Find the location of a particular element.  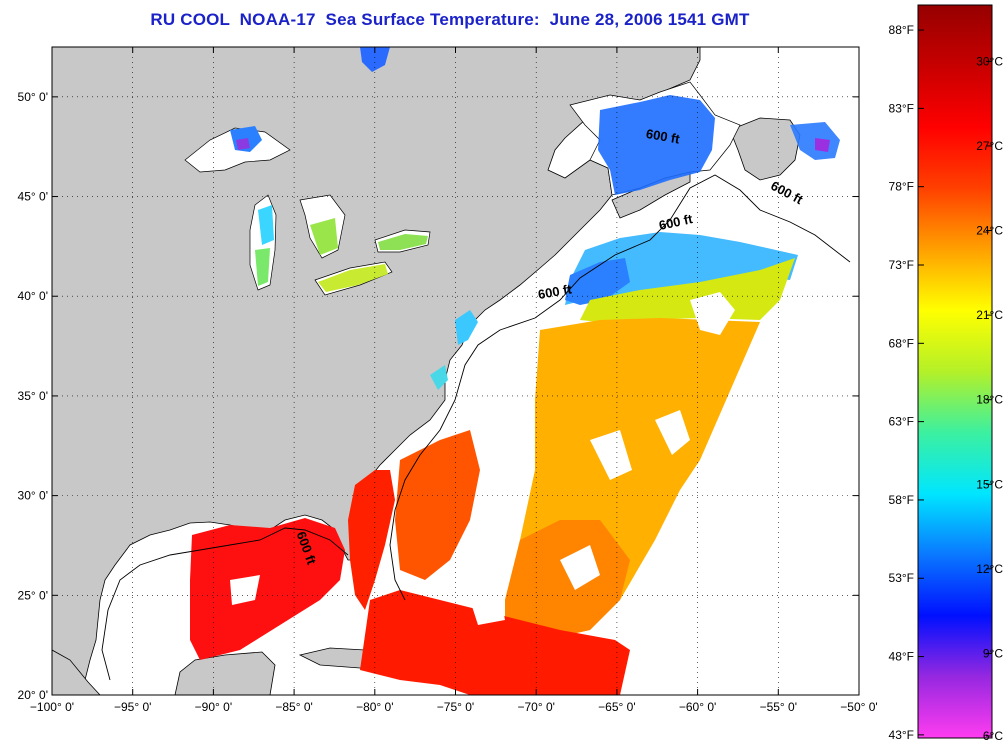

sst-gulf-stream-florida is located at coordinates (371, 540).